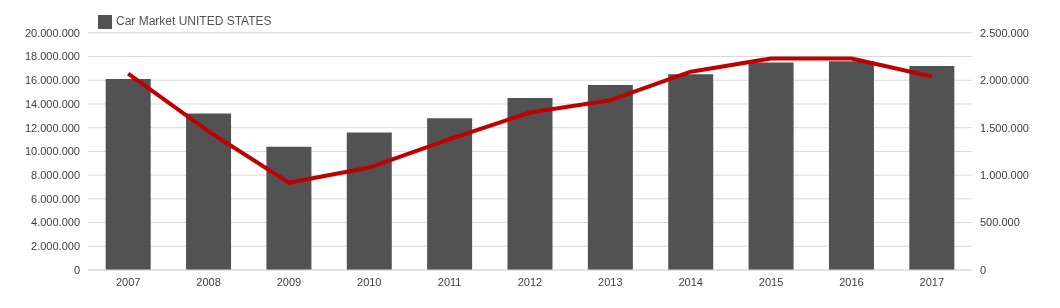 This screenshot has height=308, width=1060. What do you see at coordinates (52, 32) in the screenshot?
I see `y-tick-label: 20.000.000` at bounding box center [52, 32].